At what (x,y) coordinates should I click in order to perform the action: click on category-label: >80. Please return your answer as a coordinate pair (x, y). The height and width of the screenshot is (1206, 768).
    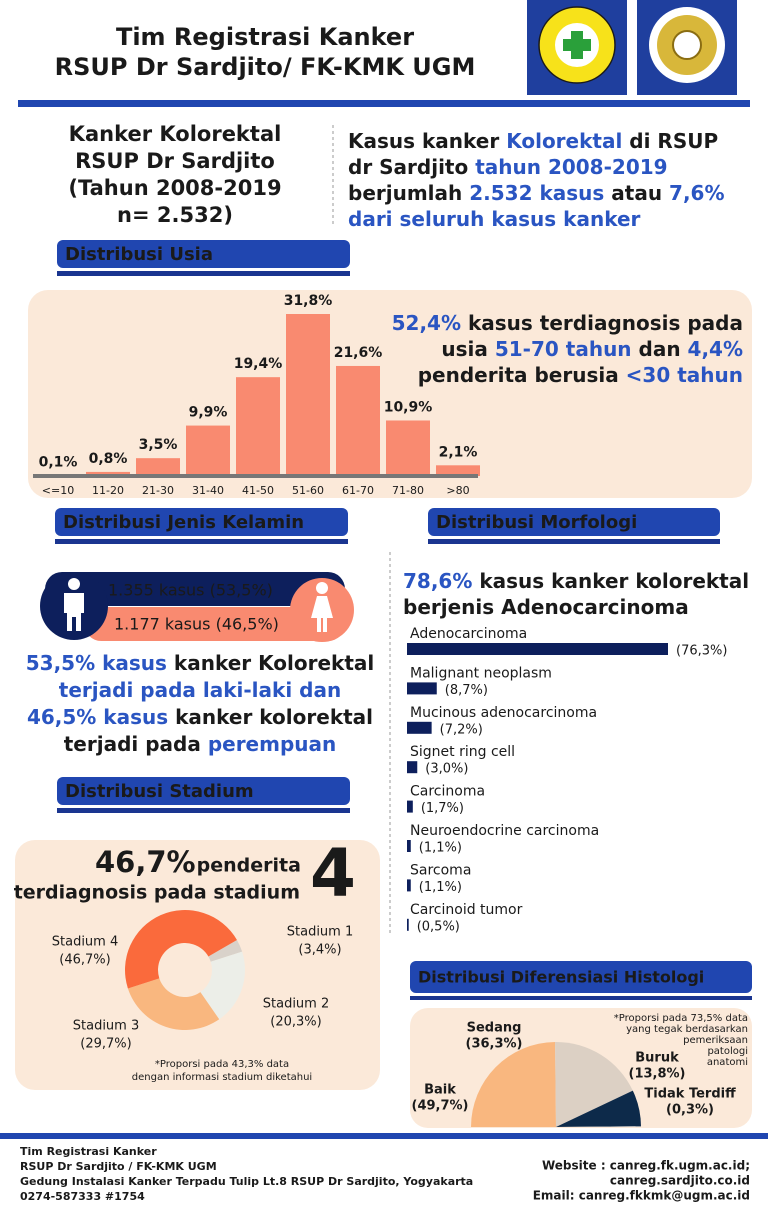
    Looking at the image, I should click on (457, 490).